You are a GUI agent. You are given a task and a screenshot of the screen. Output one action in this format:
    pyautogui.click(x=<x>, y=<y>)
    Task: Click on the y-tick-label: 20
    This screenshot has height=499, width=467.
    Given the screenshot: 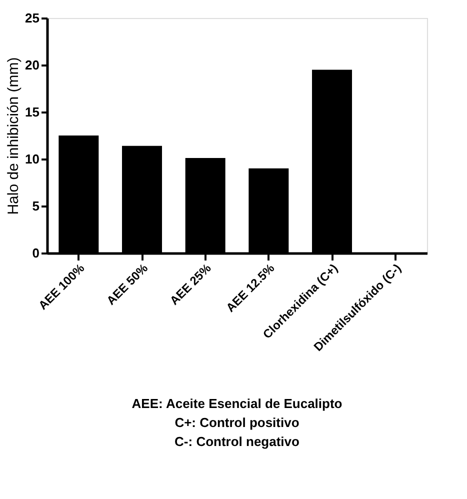 What is the action you would take?
    pyautogui.click(x=32, y=65)
    